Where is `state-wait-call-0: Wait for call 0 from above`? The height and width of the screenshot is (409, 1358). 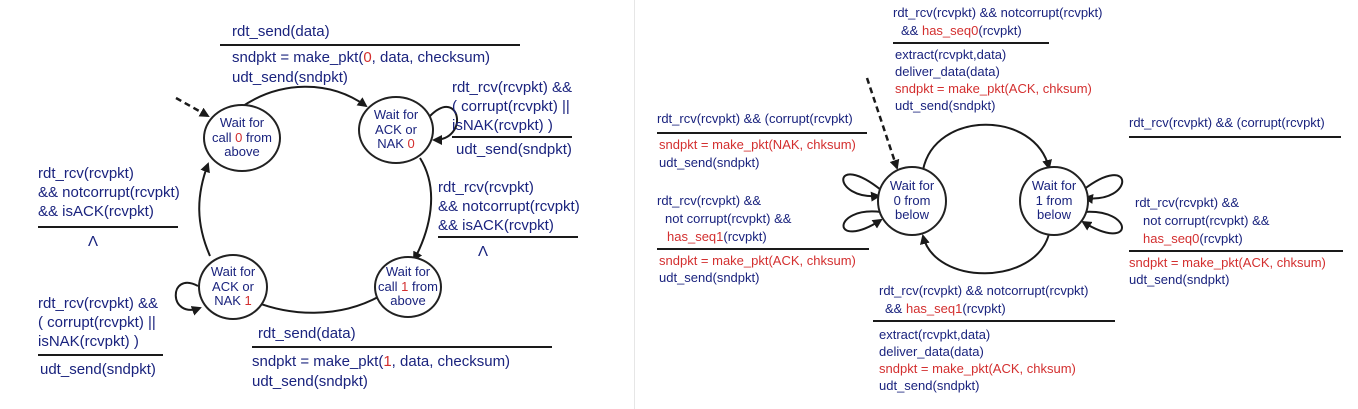 state-wait-call-0: Wait for call 0 from above is located at coordinates (242, 138).